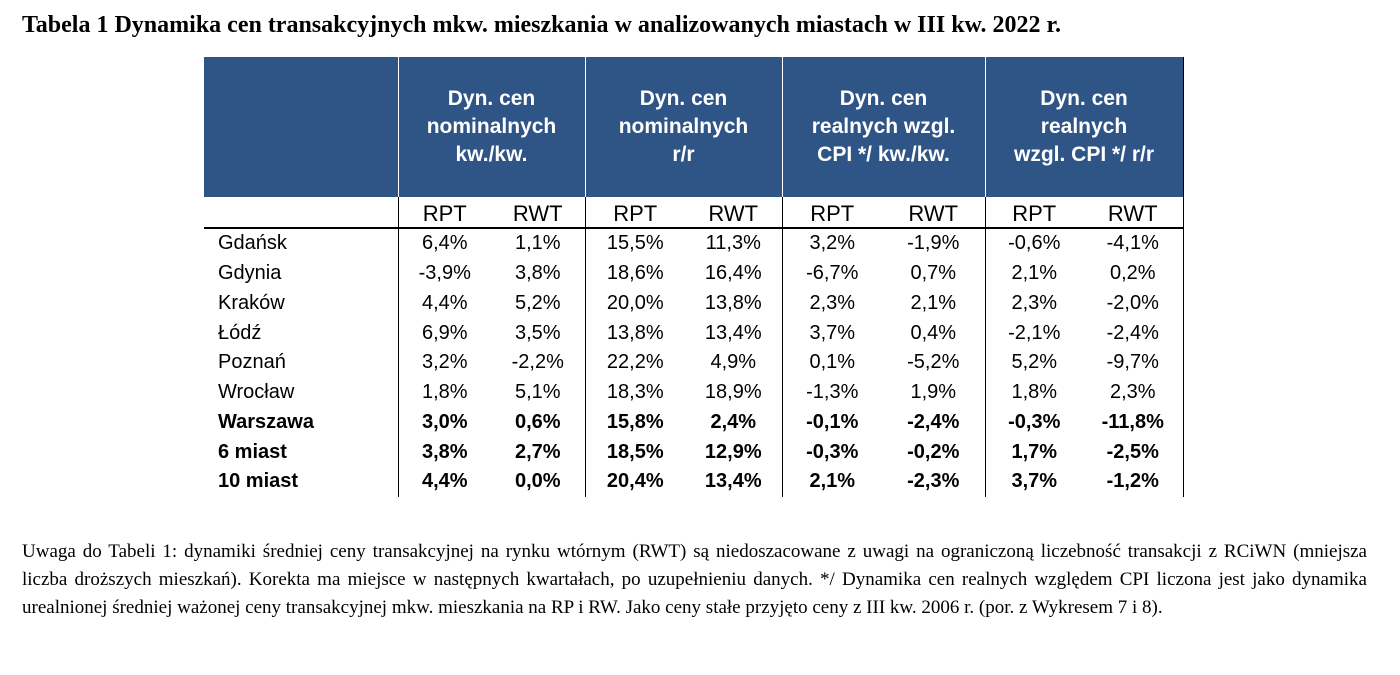  Describe the element at coordinates (1033, 333) in the screenshot. I see `value-cell: -2,1%` at that location.